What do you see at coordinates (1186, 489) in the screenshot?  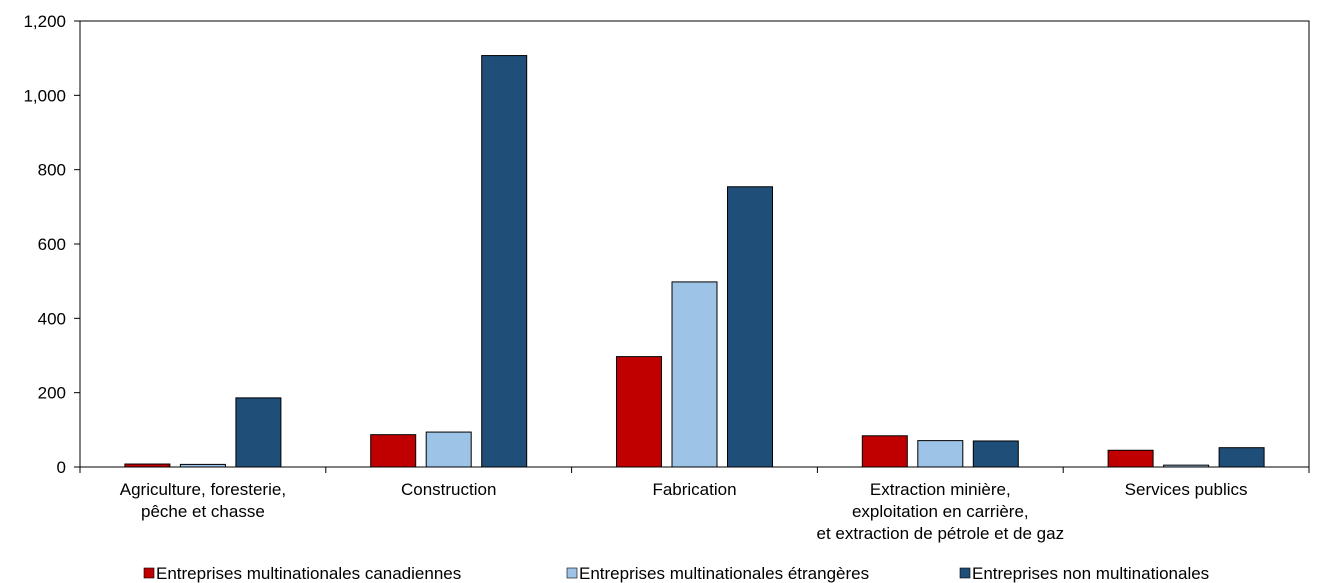 I see `x-tick-label: Services publics` at bounding box center [1186, 489].